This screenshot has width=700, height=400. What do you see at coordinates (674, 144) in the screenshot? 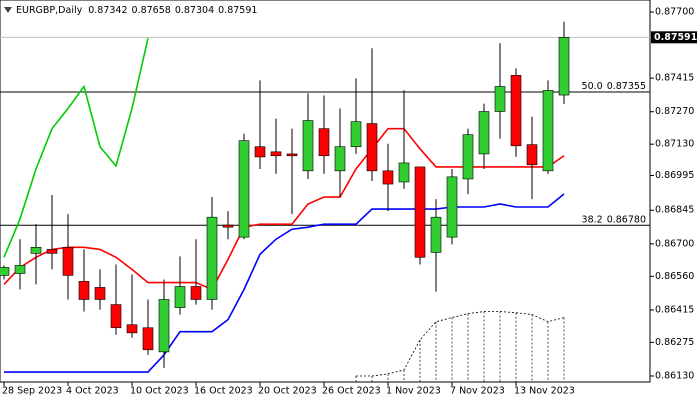
I see `y-tick-label: 0.87130` at bounding box center [674, 144].